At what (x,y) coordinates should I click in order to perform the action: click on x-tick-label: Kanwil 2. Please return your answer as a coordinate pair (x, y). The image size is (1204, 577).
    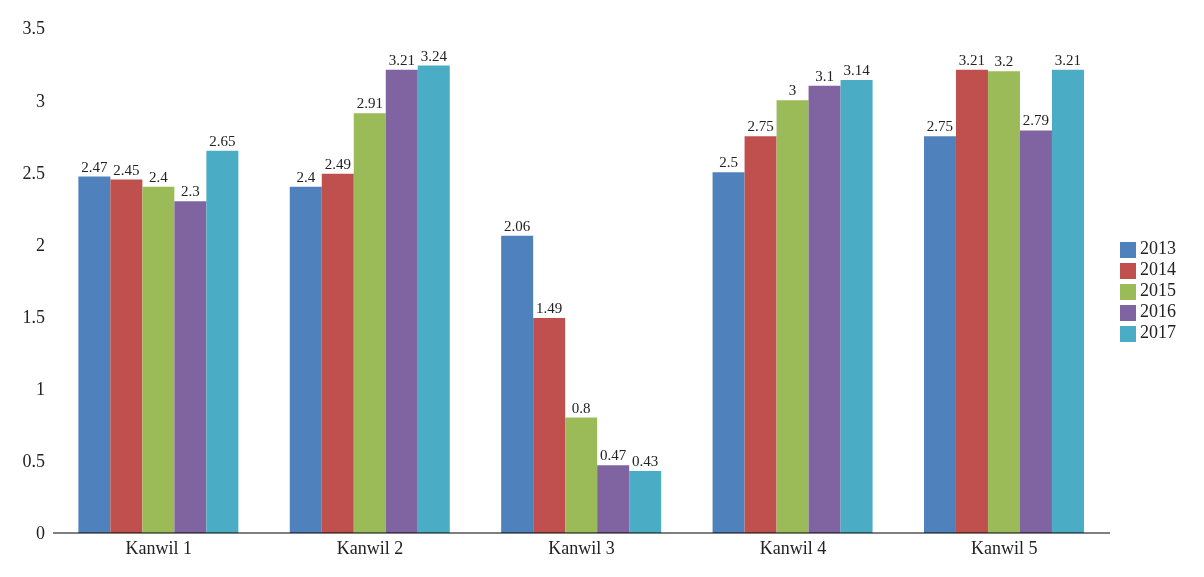
    Looking at the image, I should click on (370, 547).